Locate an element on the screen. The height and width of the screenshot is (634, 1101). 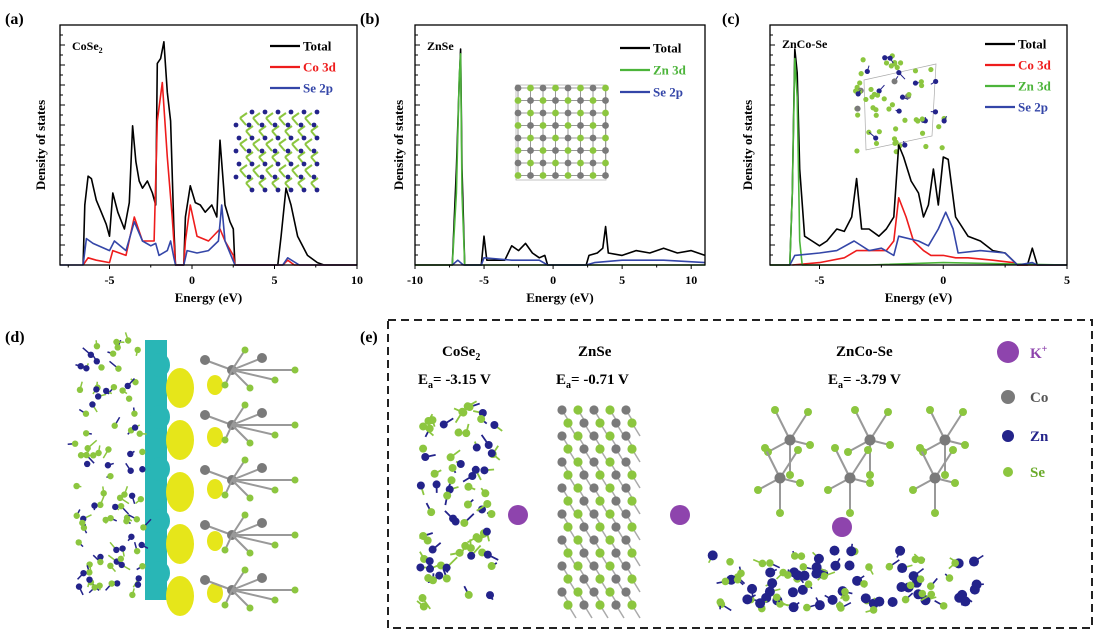
x-tick-label: -5 is located at coordinates (110, 280).